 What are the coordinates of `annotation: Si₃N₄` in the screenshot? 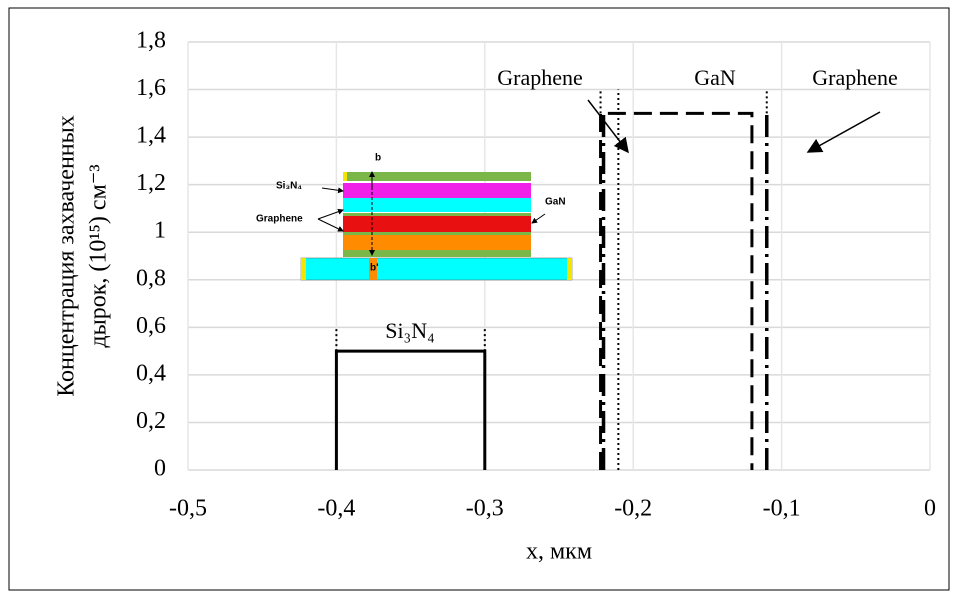 It's located at (410, 330).